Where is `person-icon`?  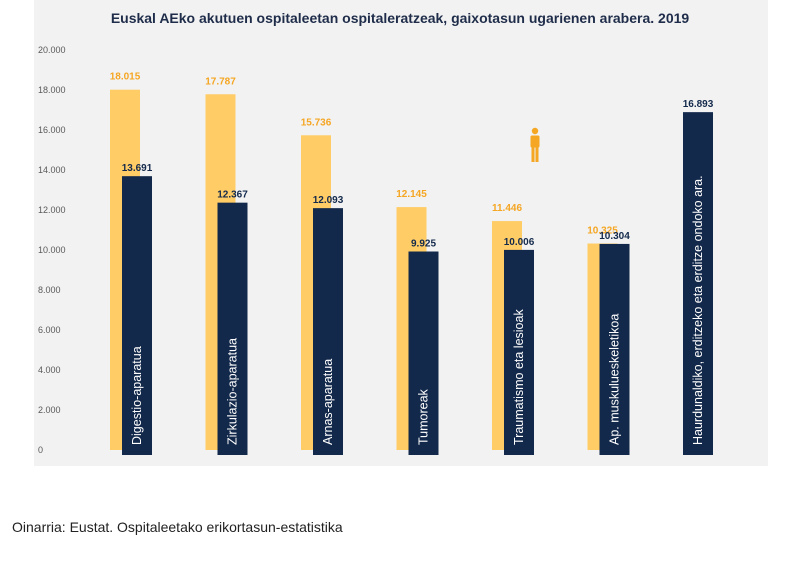 person-icon is located at coordinates (535, 144).